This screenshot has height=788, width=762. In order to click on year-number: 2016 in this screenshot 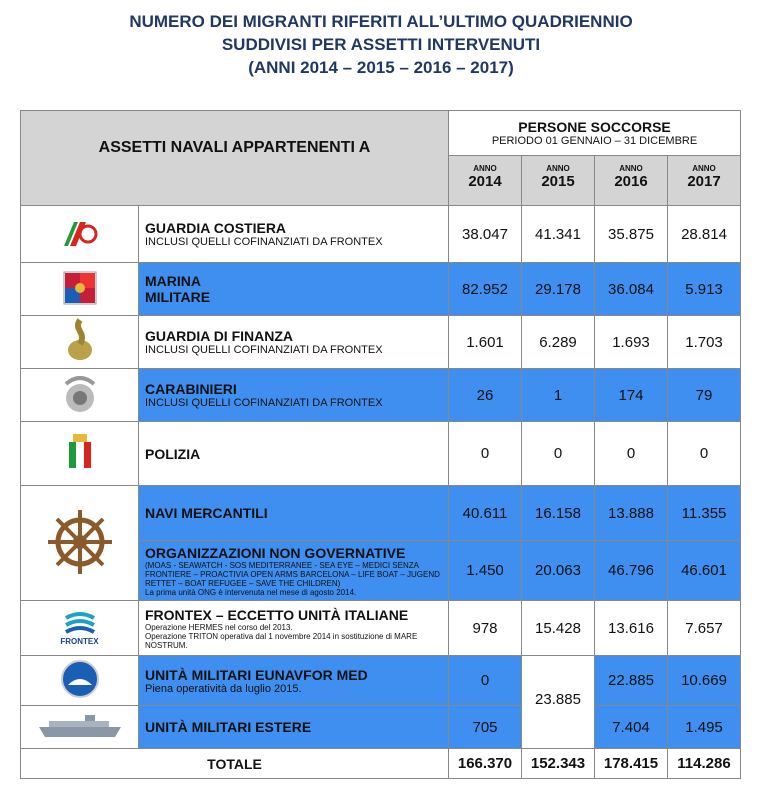, I will do `click(631, 181)`.